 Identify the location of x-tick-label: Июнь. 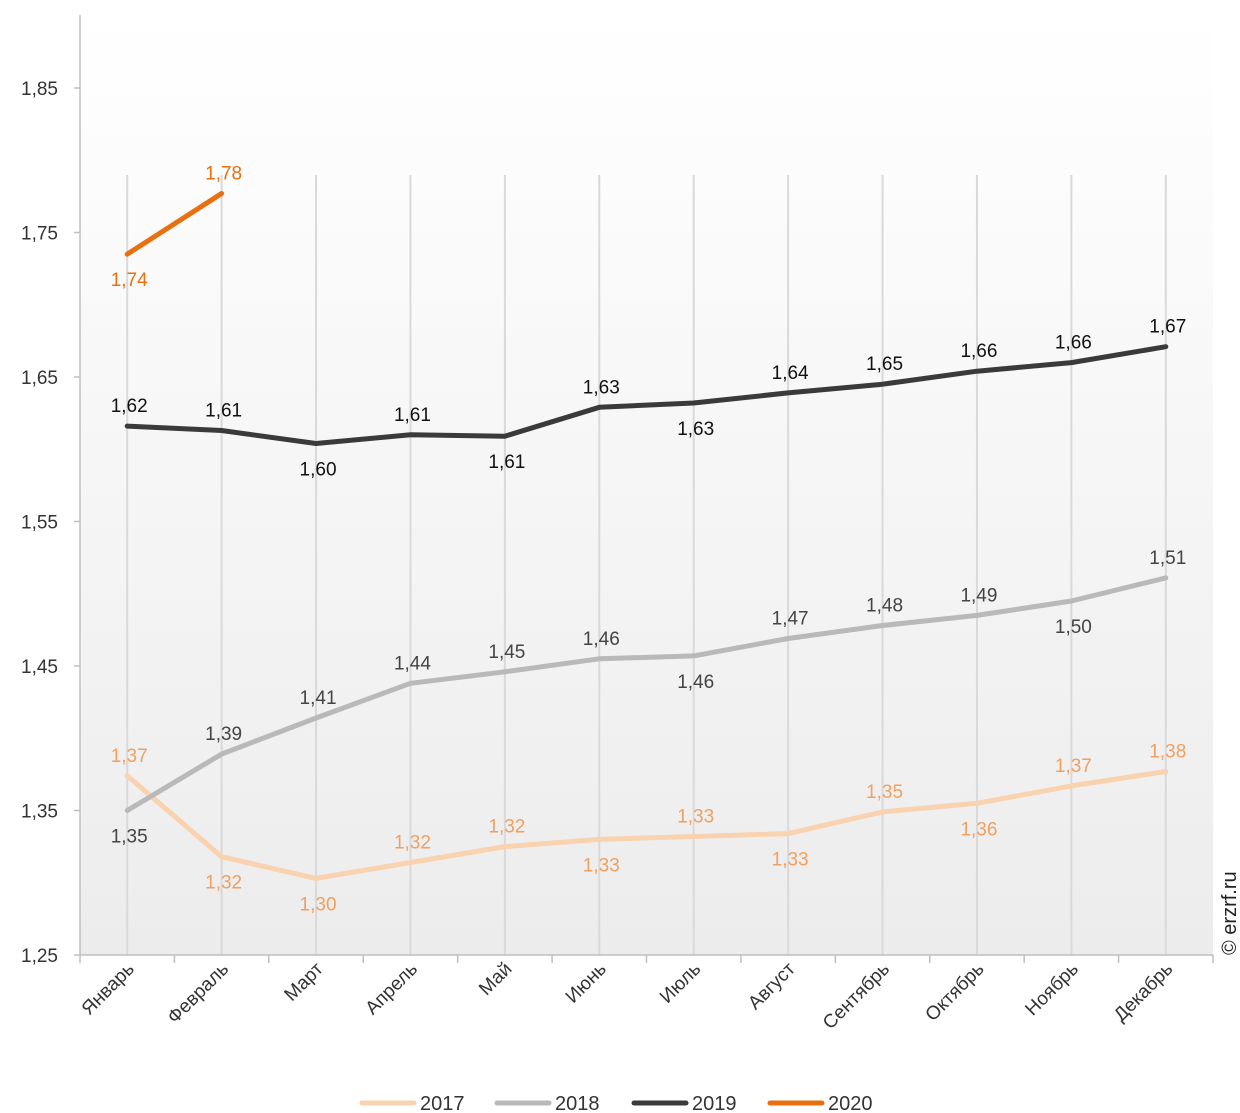
(586, 983).